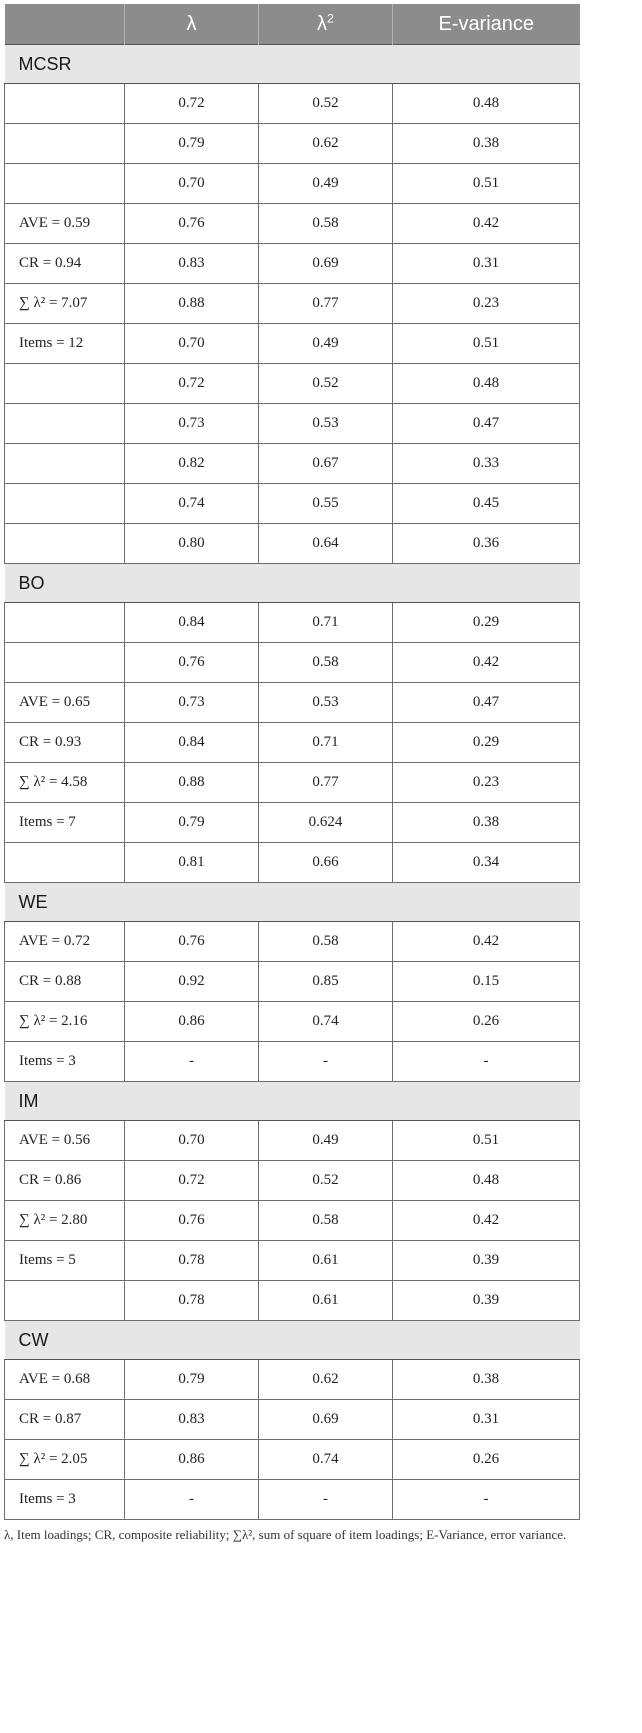  What do you see at coordinates (191, 1499) in the screenshot?
I see `lambda-cell: -` at bounding box center [191, 1499].